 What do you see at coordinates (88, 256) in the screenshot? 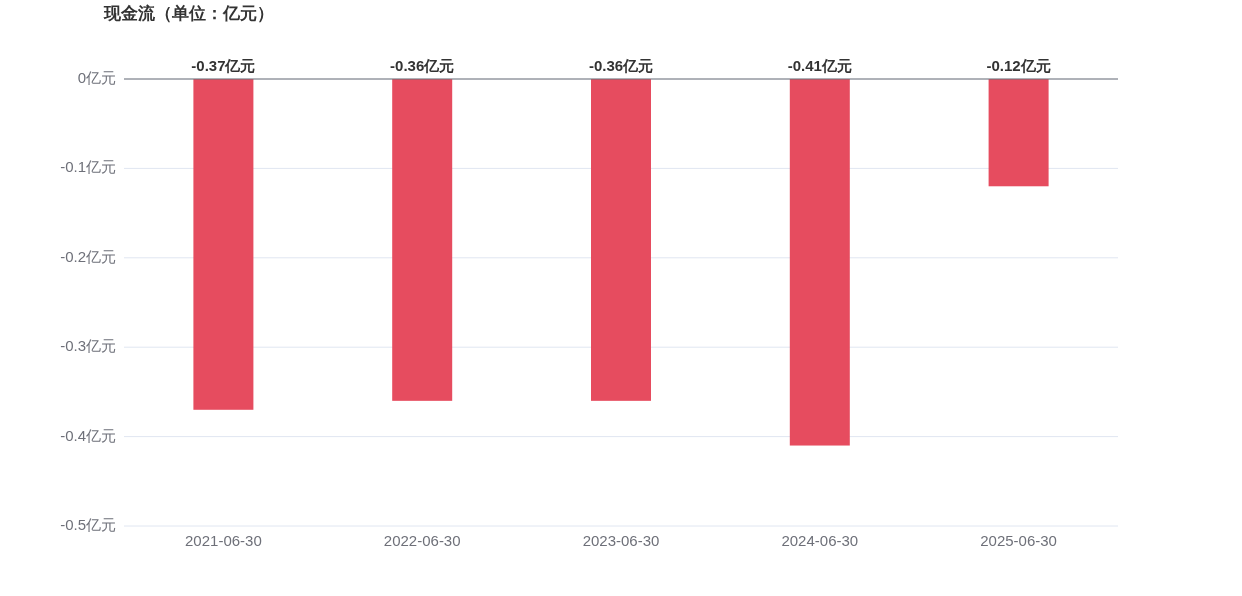
I see `y-tick-label: -0.2亿元` at bounding box center [88, 256].